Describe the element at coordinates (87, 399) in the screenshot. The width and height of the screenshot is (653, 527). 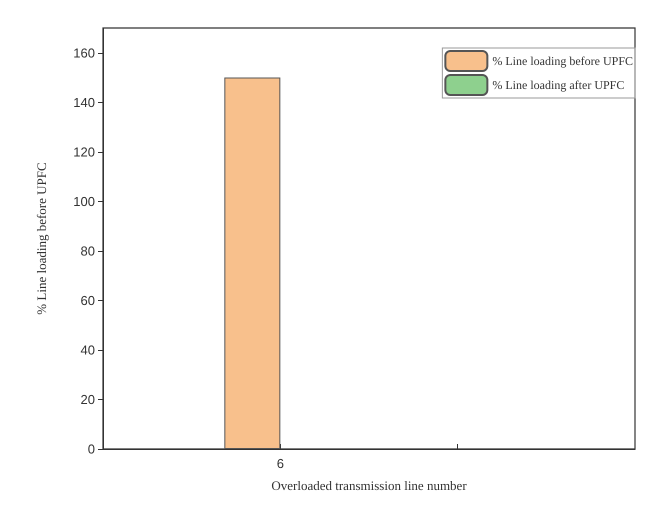
I see `y-tick-label: 20` at that location.